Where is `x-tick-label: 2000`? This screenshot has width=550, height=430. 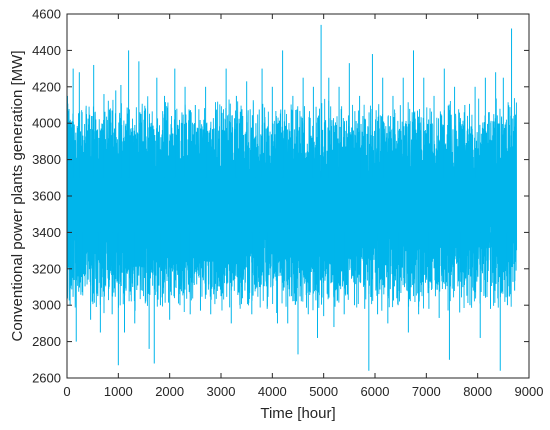 x-tick-label: 2000 is located at coordinates (169, 391).